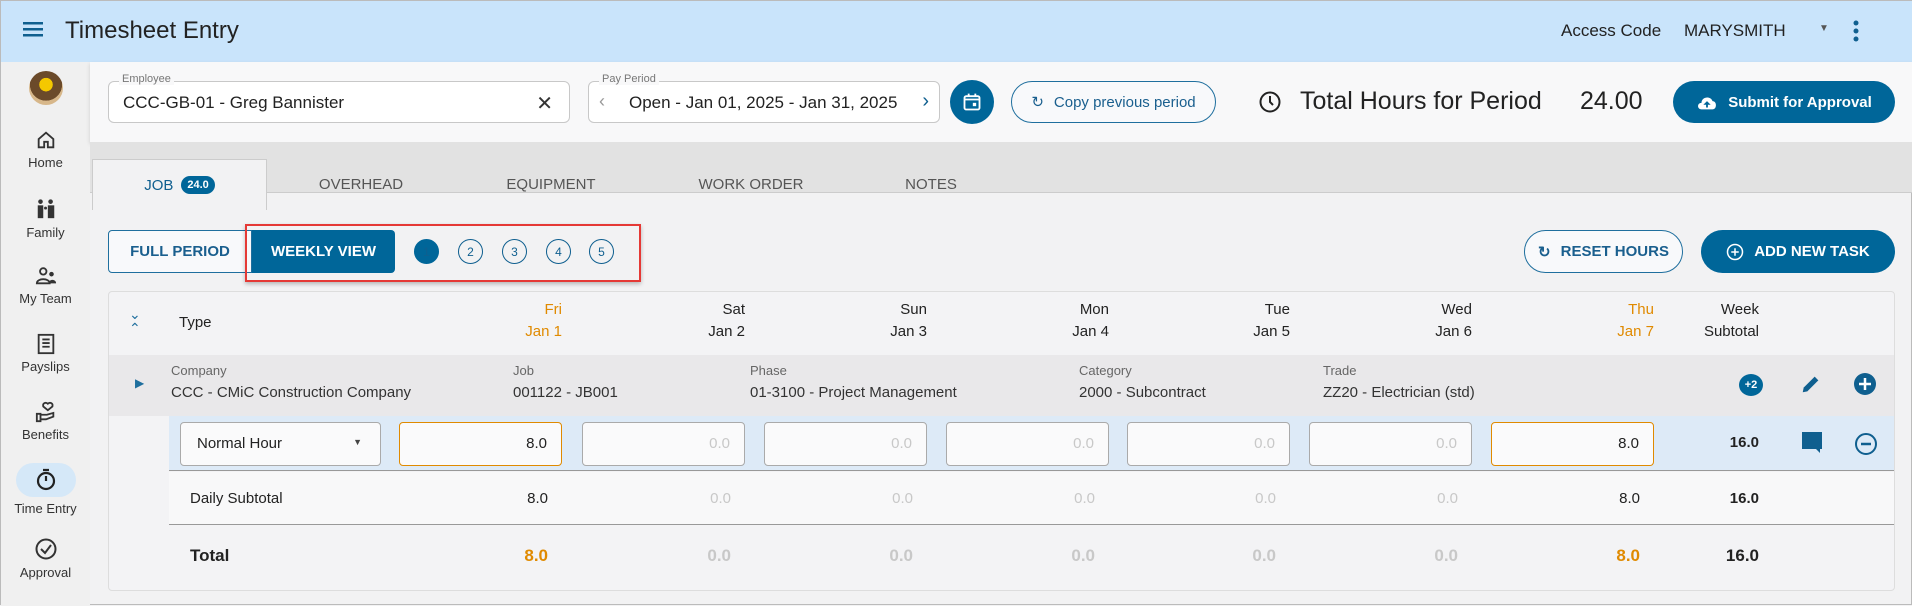 The height and width of the screenshot is (606, 1912). I want to click on add-icon, so click(1865, 386).